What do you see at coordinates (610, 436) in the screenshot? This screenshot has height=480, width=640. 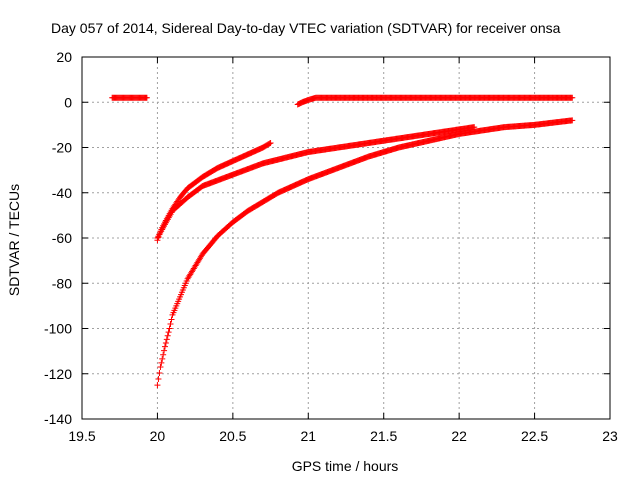 I see `x-tick-label: 23` at bounding box center [610, 436].